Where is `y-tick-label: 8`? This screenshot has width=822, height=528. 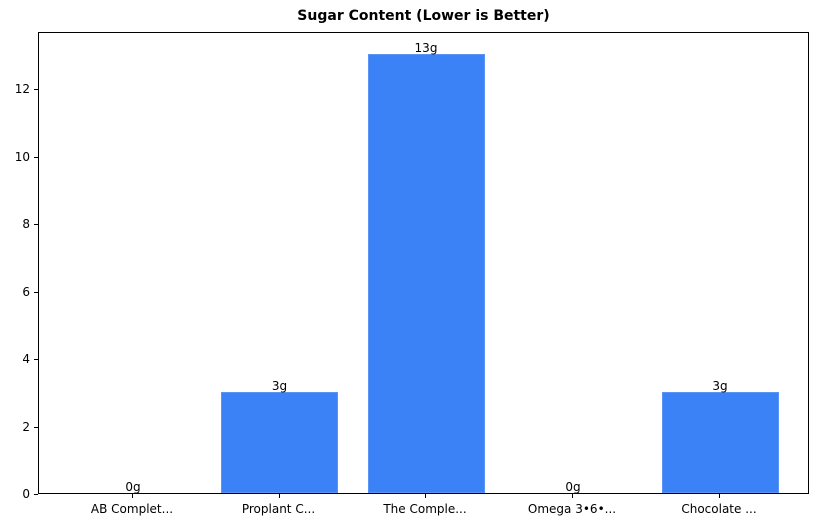 y-tick-label: 8 is located at coordinates (26, 224).